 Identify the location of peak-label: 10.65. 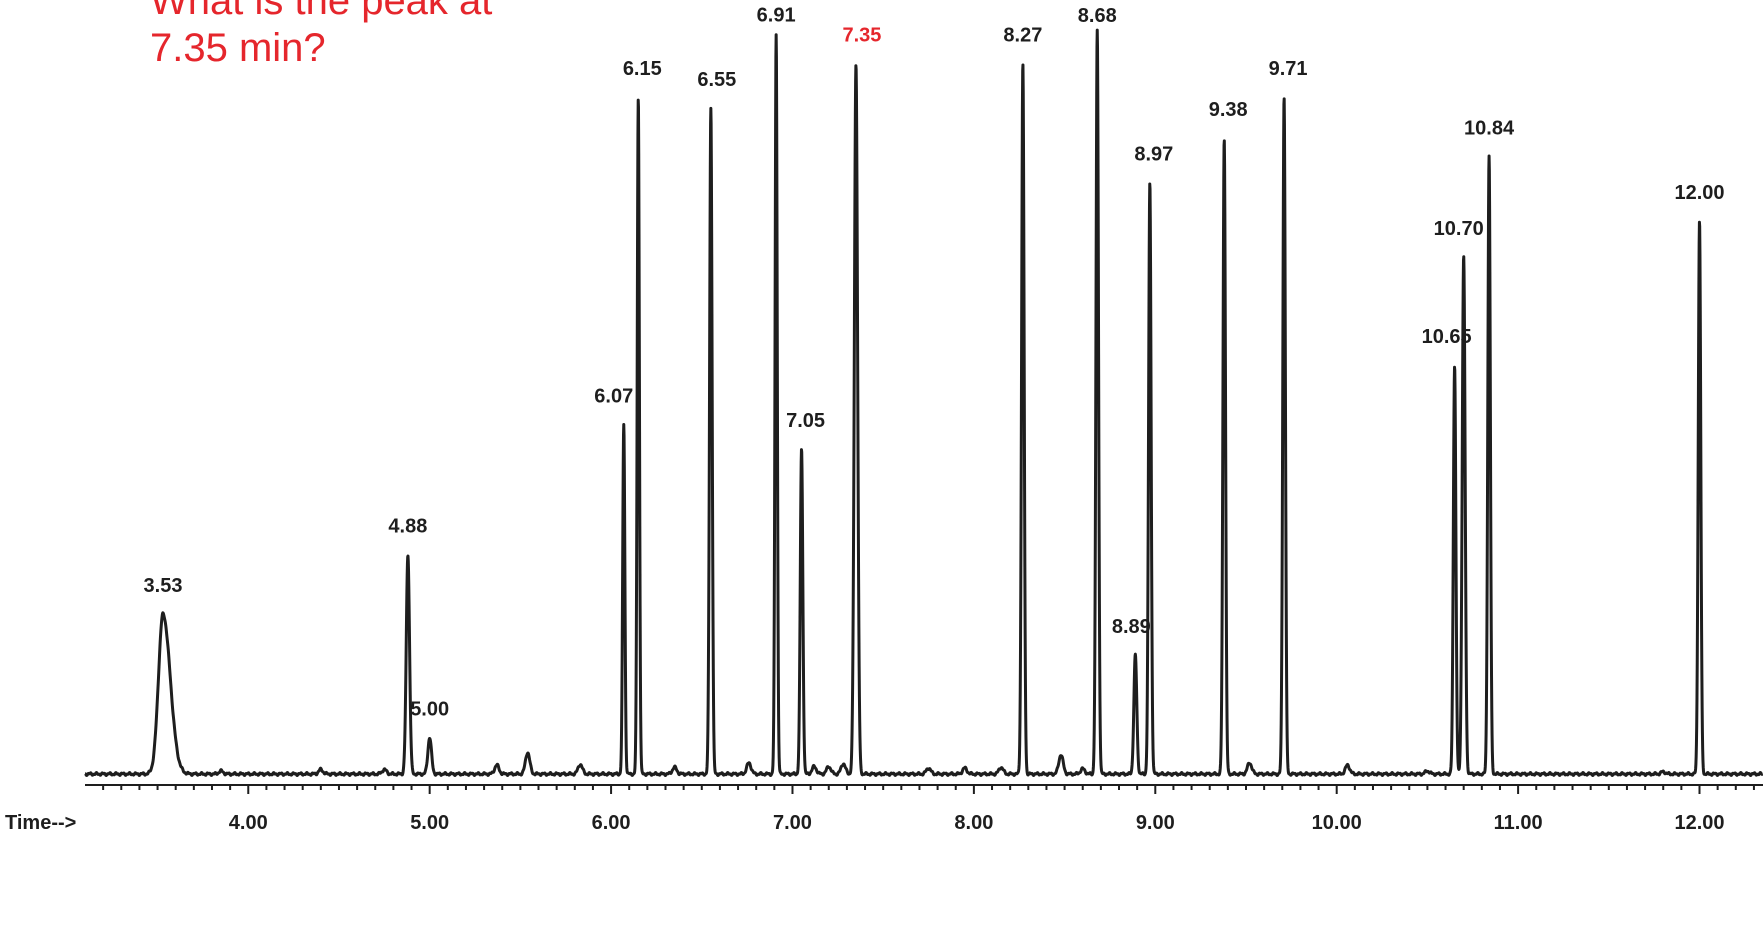
(1447, 337).